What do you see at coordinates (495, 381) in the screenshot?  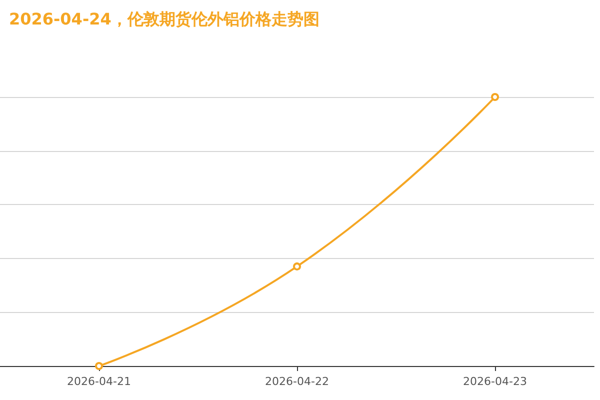 I see `x-tick-label: 2026-04-23` at bounding box center [495, 381].